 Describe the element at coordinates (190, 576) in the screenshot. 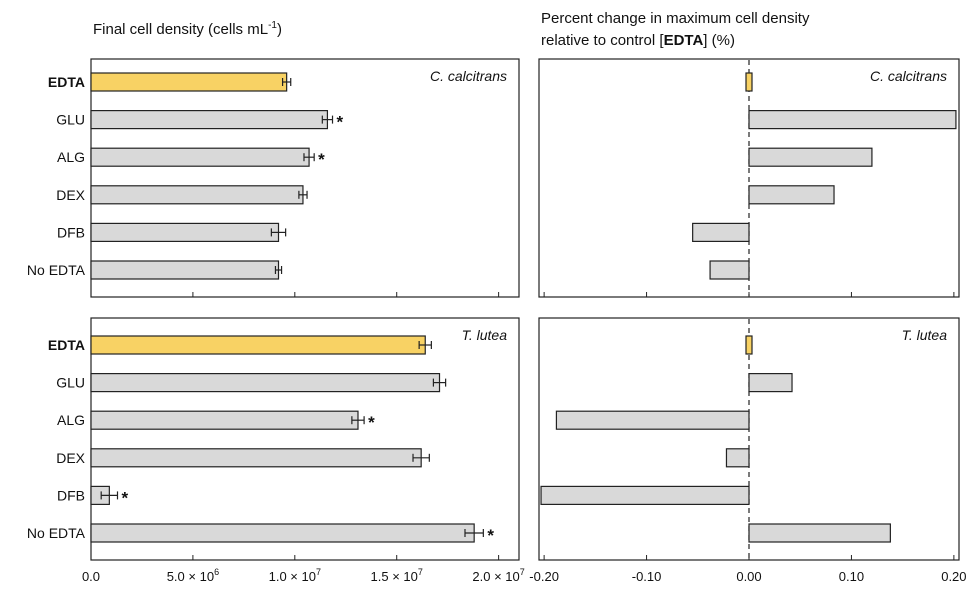

I see `x-tick-mantissa: 5.0 × 10` at that location.